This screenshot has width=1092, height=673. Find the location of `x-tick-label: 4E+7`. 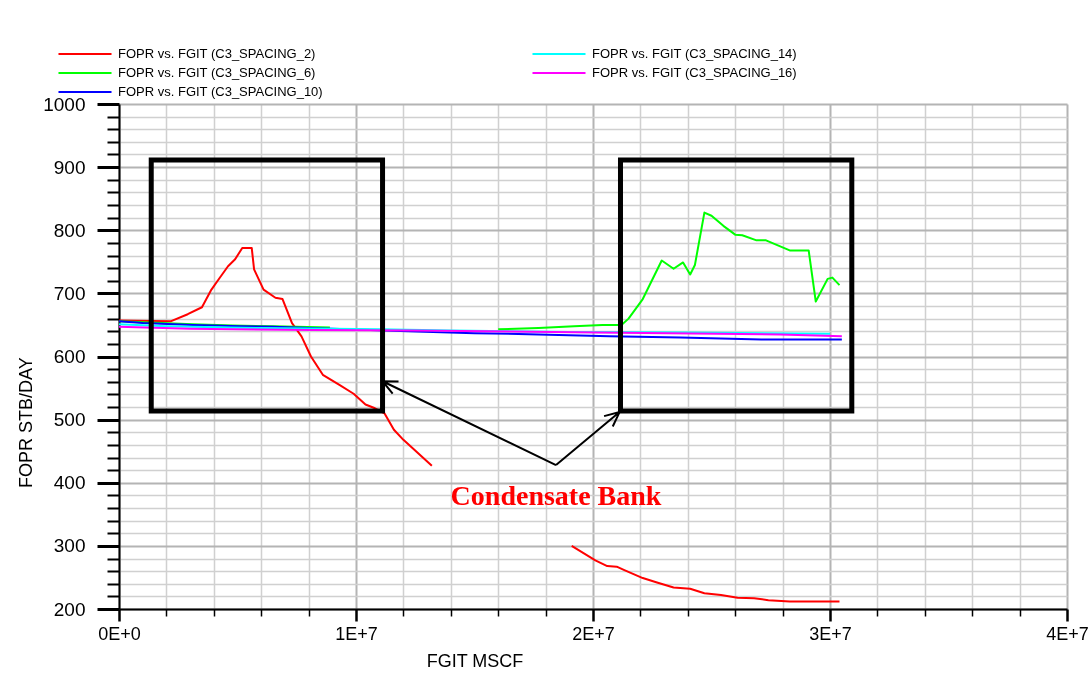

x-tick-label: 4E+7 is located at coordinates (1067, 633).